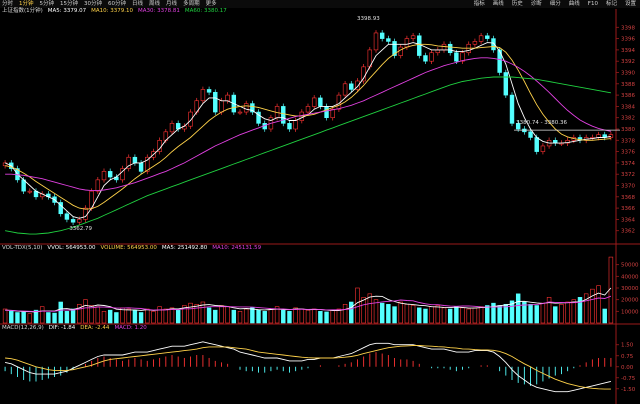 This screenshot has height=404, width=640. I want to click on price-annotation: 3398.93, so click(368, 19).